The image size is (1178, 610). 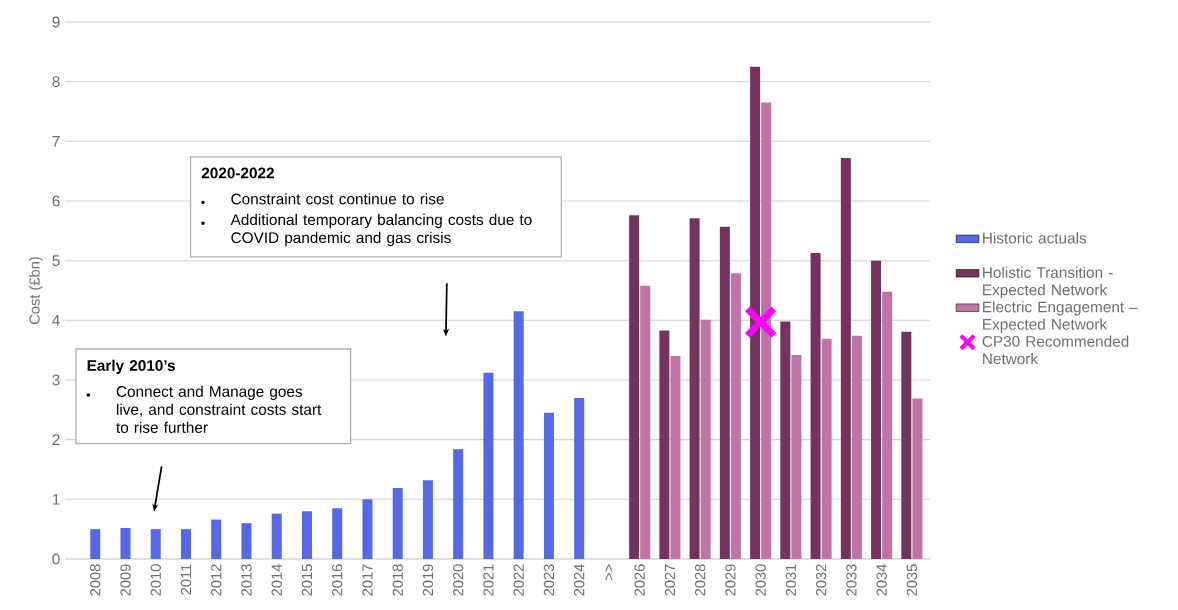 I want to click on x-tick-label: 2012, so click(x=216, y=580).